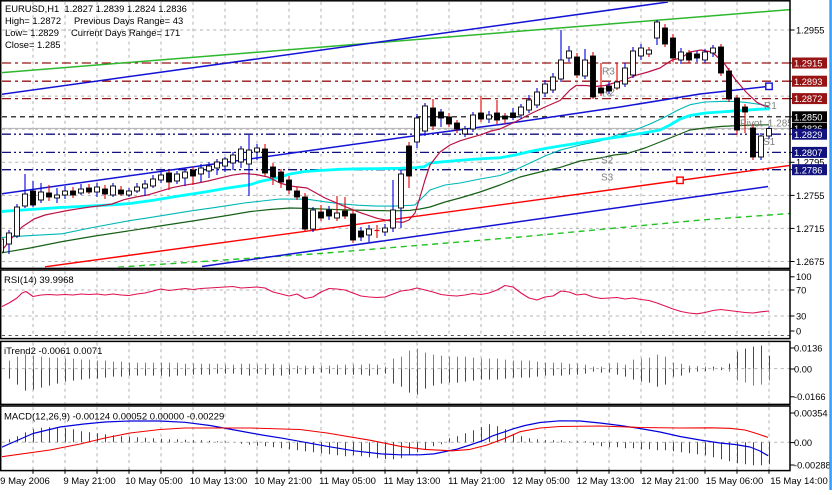 This screenshot has height=495, width=832. I want to click on svg-text: 100, so click(804, 277).